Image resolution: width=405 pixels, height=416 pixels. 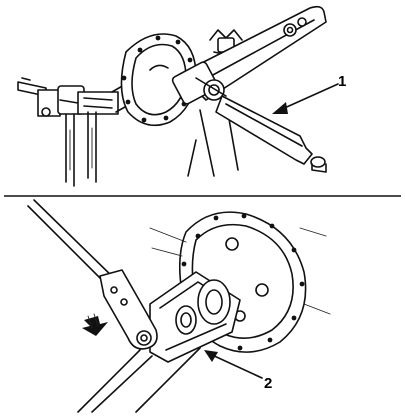 What do you see at coordinates (342, 81) in the screenshot?
I see `callout-1-label: 1` at bounding box center [342, 81].